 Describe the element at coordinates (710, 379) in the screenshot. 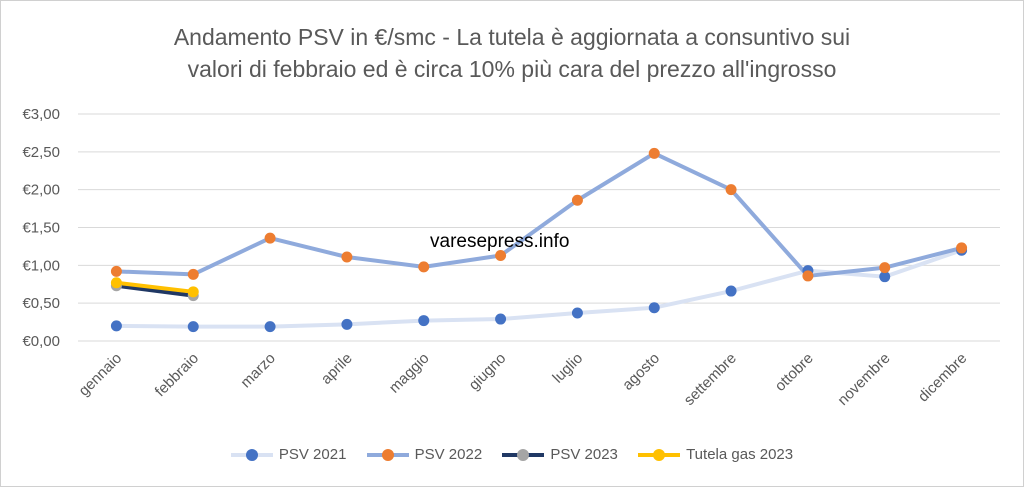

I see `x-tick-label-settembre: settembre` at that location.